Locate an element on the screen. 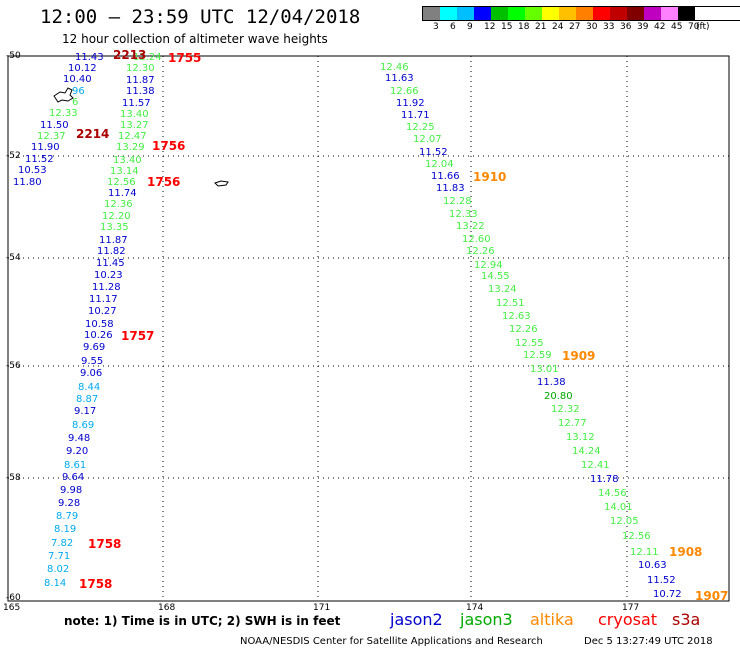 The image size is (740, 650). swh-value: 11.87 is located at coordinates (140, 80).